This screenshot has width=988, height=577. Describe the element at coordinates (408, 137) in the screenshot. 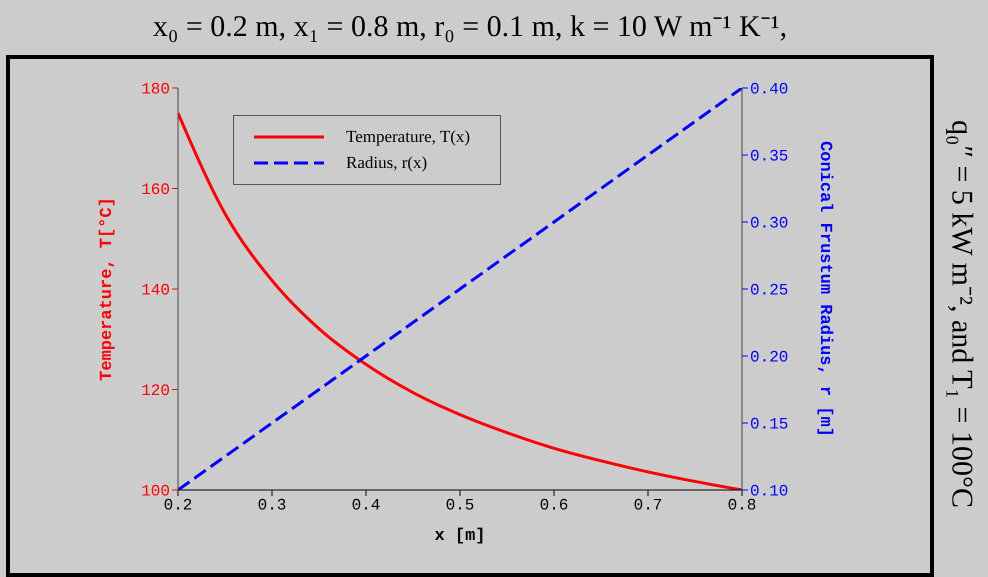

I see `legend-label: Temperature, T(x)` at that location.